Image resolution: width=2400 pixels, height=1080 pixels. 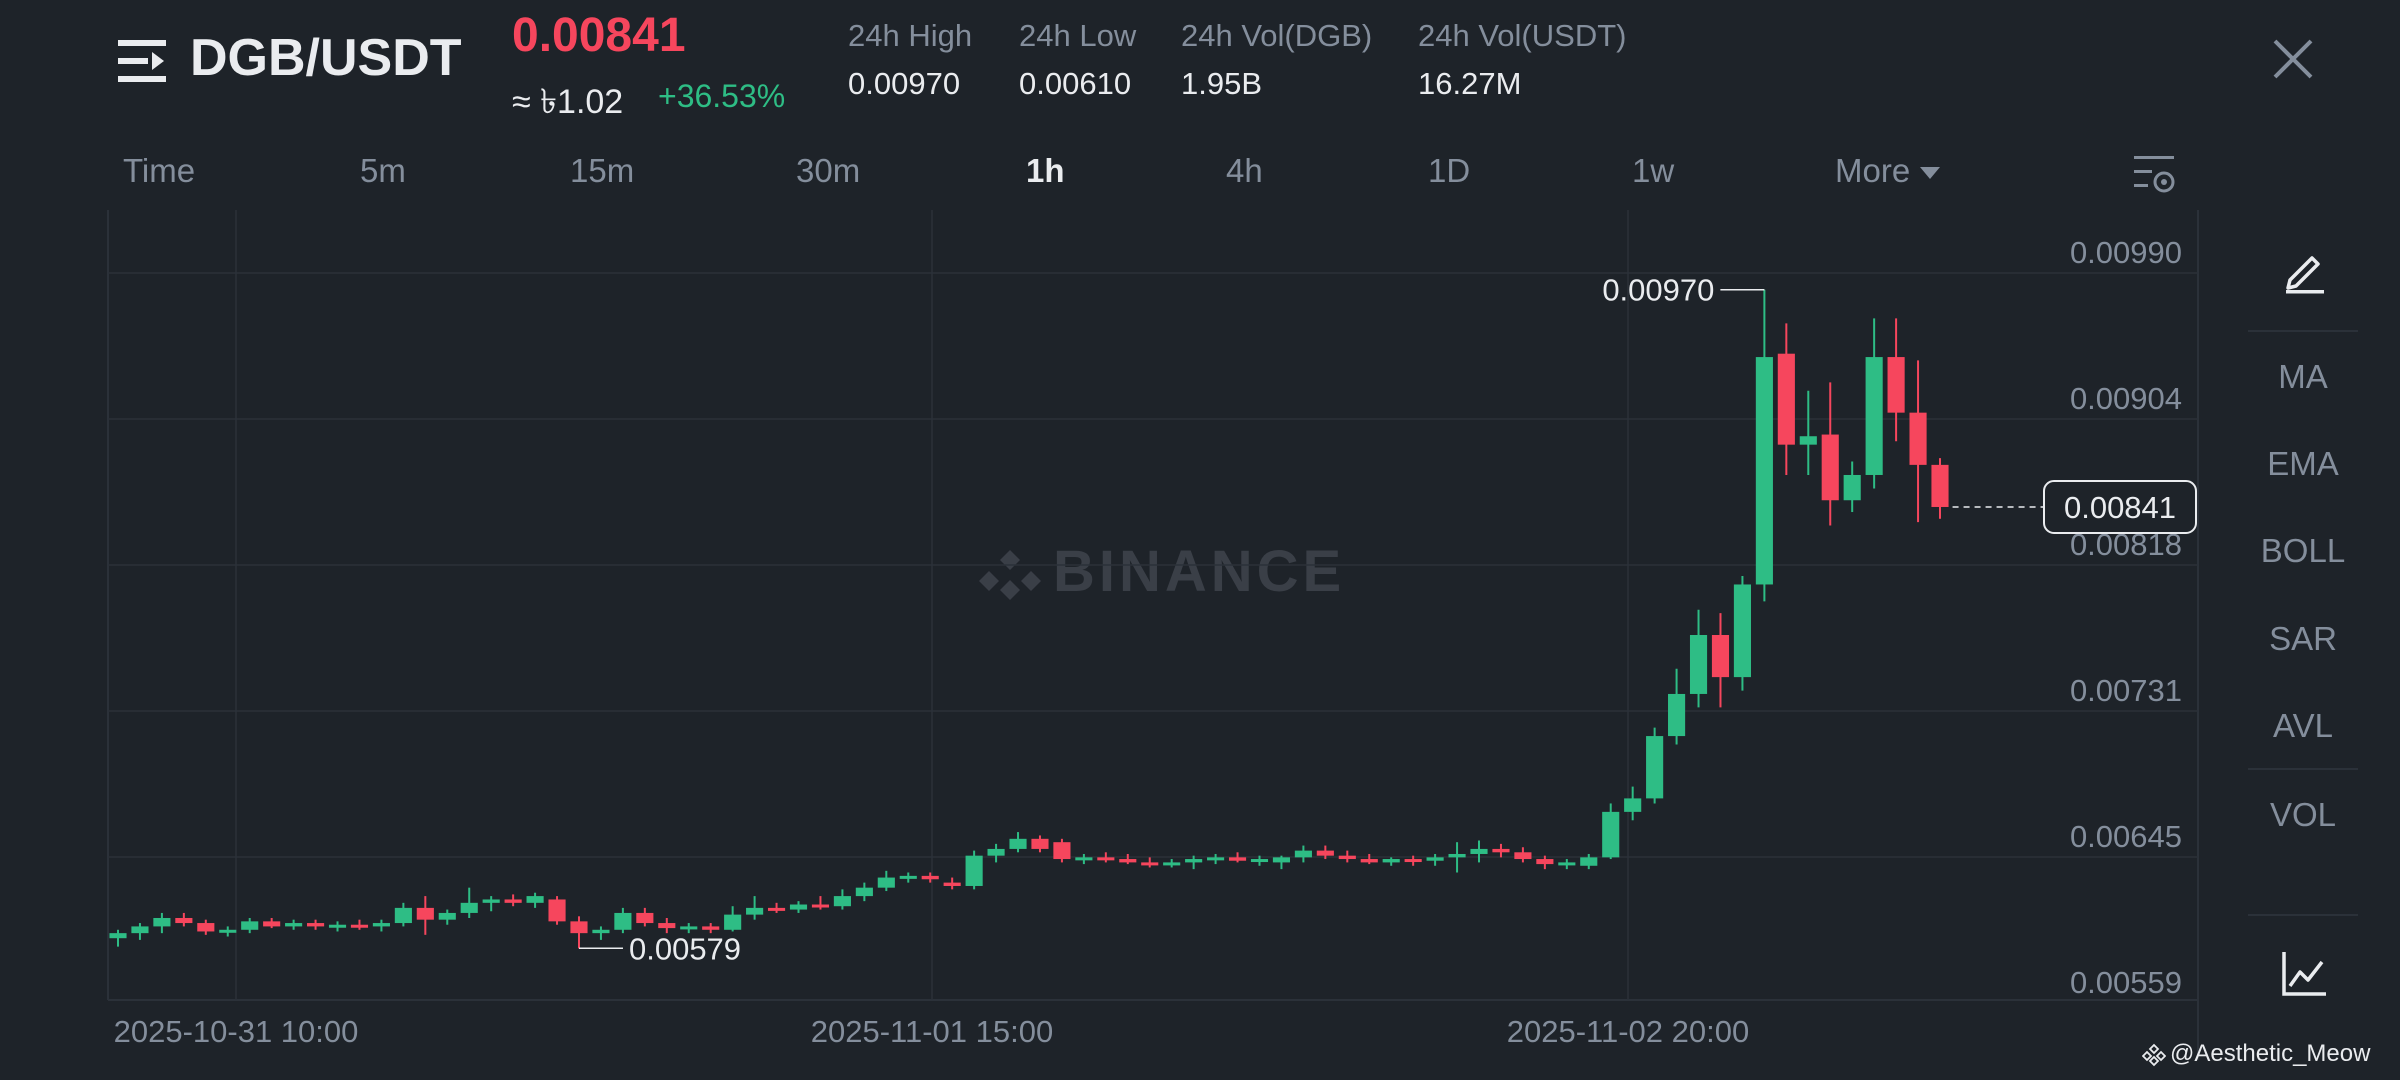 What do you see at coordinates (1522, 35) in the screenshot?
I see `stat-24h-vol-quote-label: 24h Vol(USDT)` at bounding box center [1522, 35].